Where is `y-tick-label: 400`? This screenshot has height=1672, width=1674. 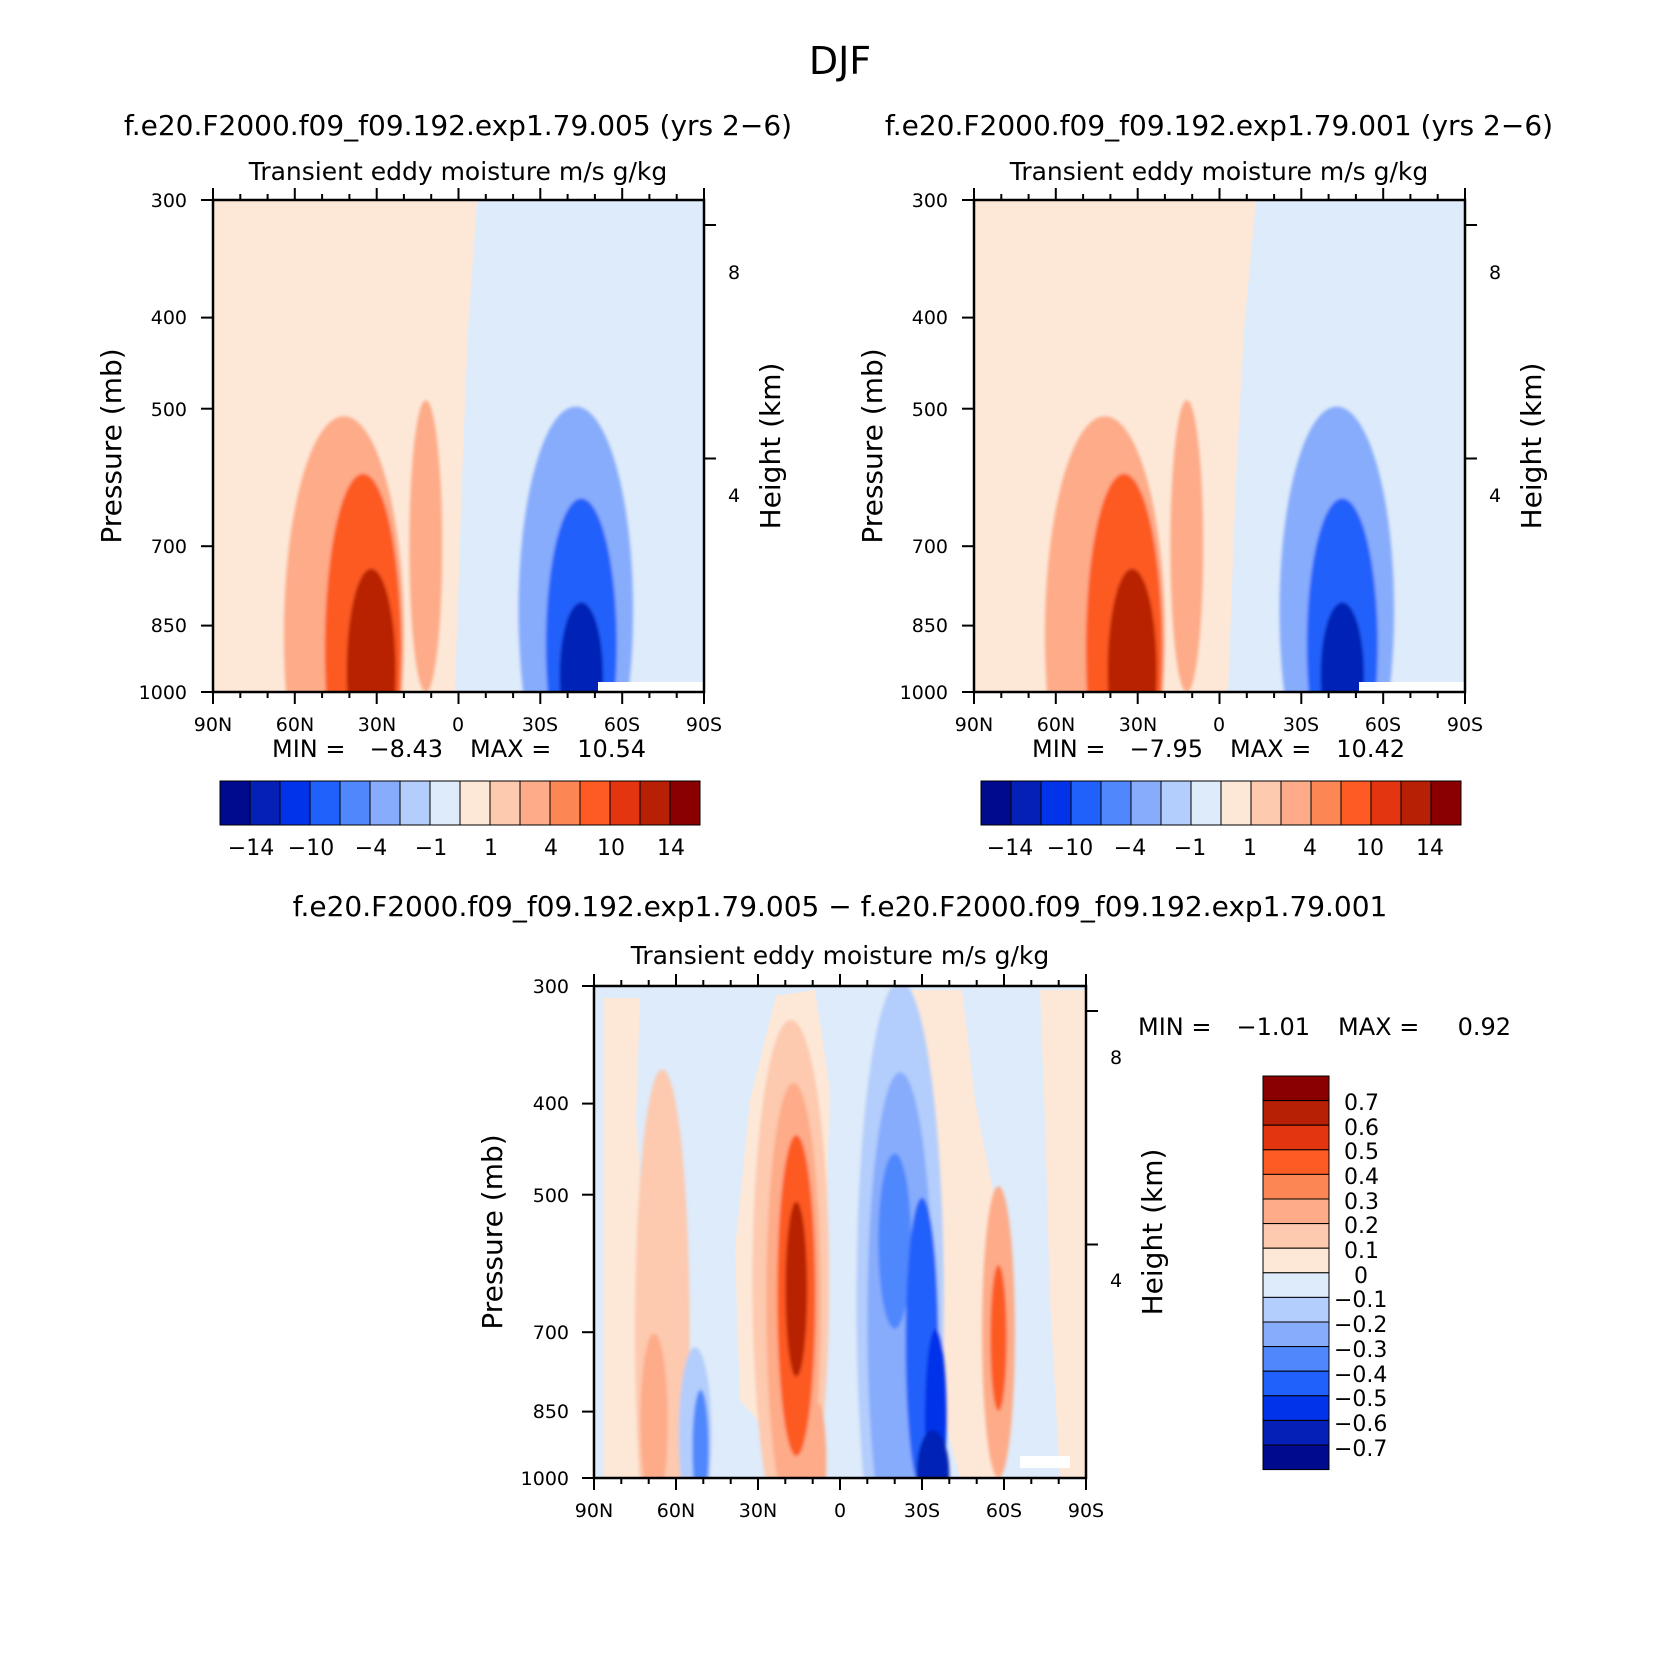
y-tick-label: 400 is located at coordinates (169, 318).